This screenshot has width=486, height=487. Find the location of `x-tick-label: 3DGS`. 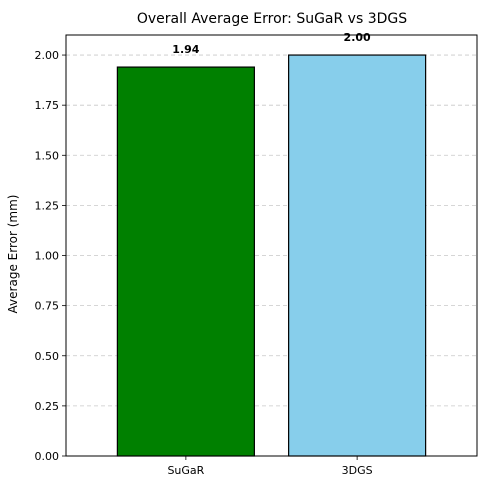

x-tick-label: 3DGS is located at coordinates (357, 470).